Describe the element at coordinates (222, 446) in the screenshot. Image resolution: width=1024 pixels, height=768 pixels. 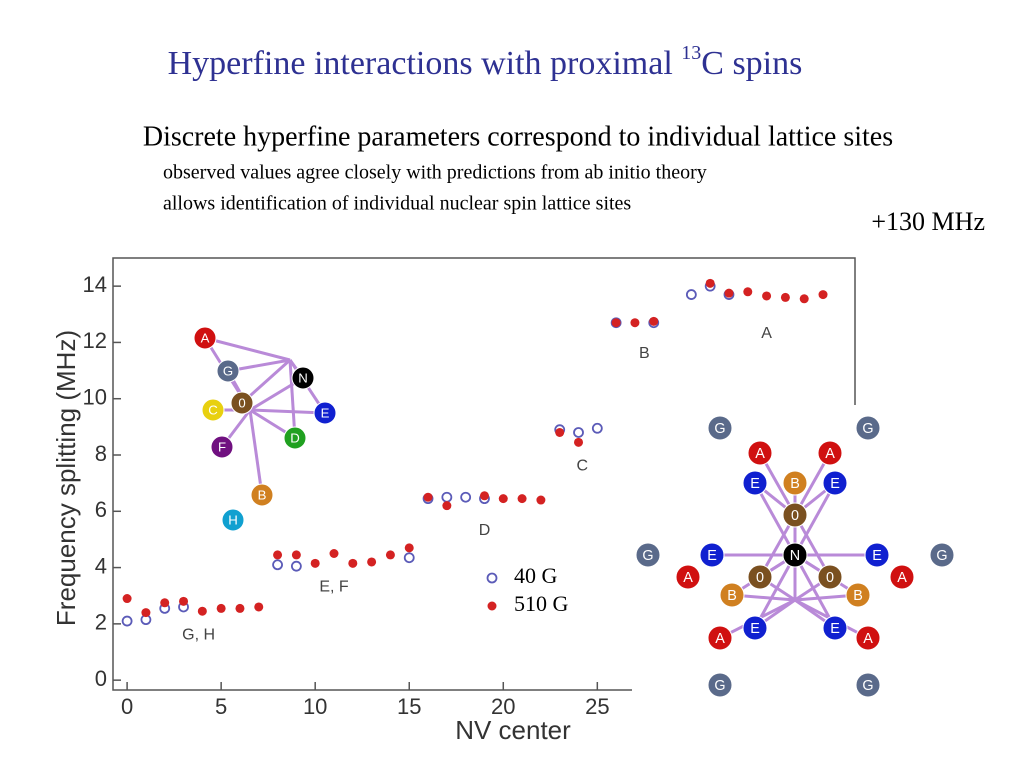
I see `atom-label: F` at that location.